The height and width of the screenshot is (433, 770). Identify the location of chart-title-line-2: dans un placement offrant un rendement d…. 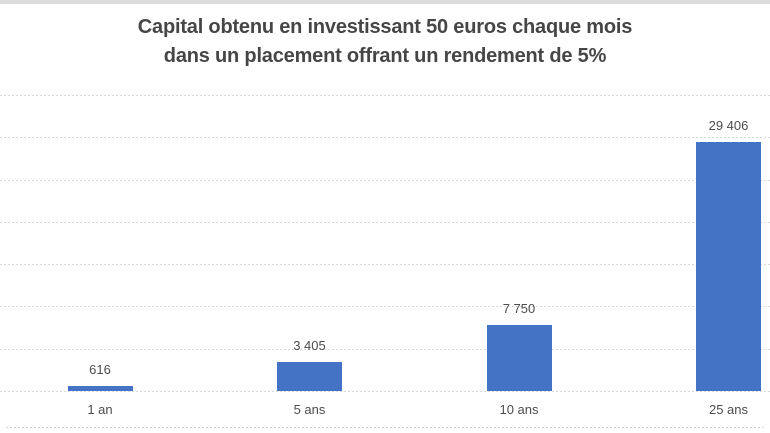
(385, 56).